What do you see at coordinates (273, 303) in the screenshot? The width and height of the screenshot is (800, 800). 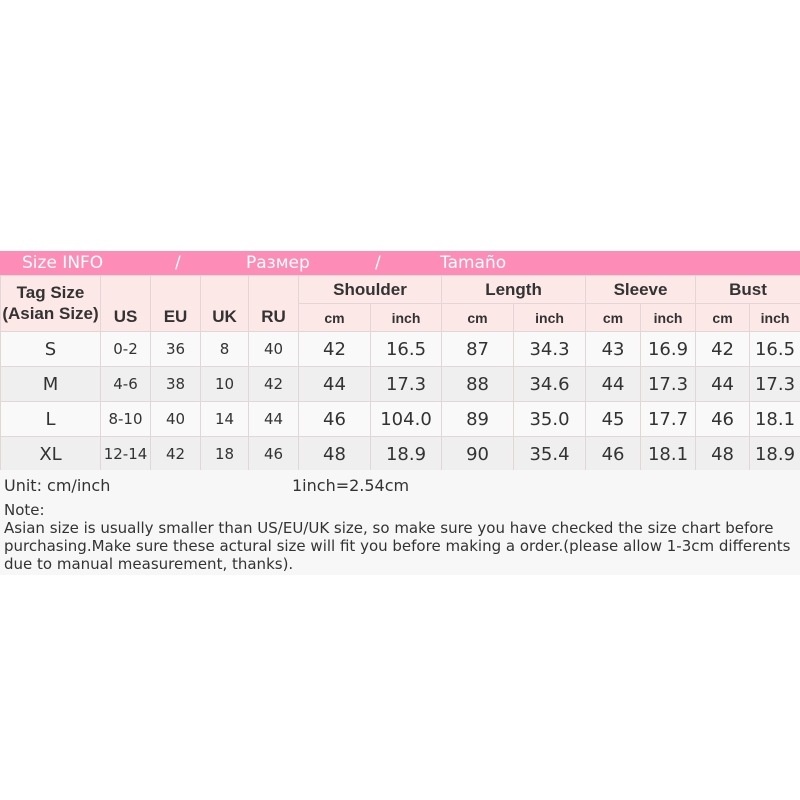 I see `header-ru: RU` at bounding box center [273, 303].